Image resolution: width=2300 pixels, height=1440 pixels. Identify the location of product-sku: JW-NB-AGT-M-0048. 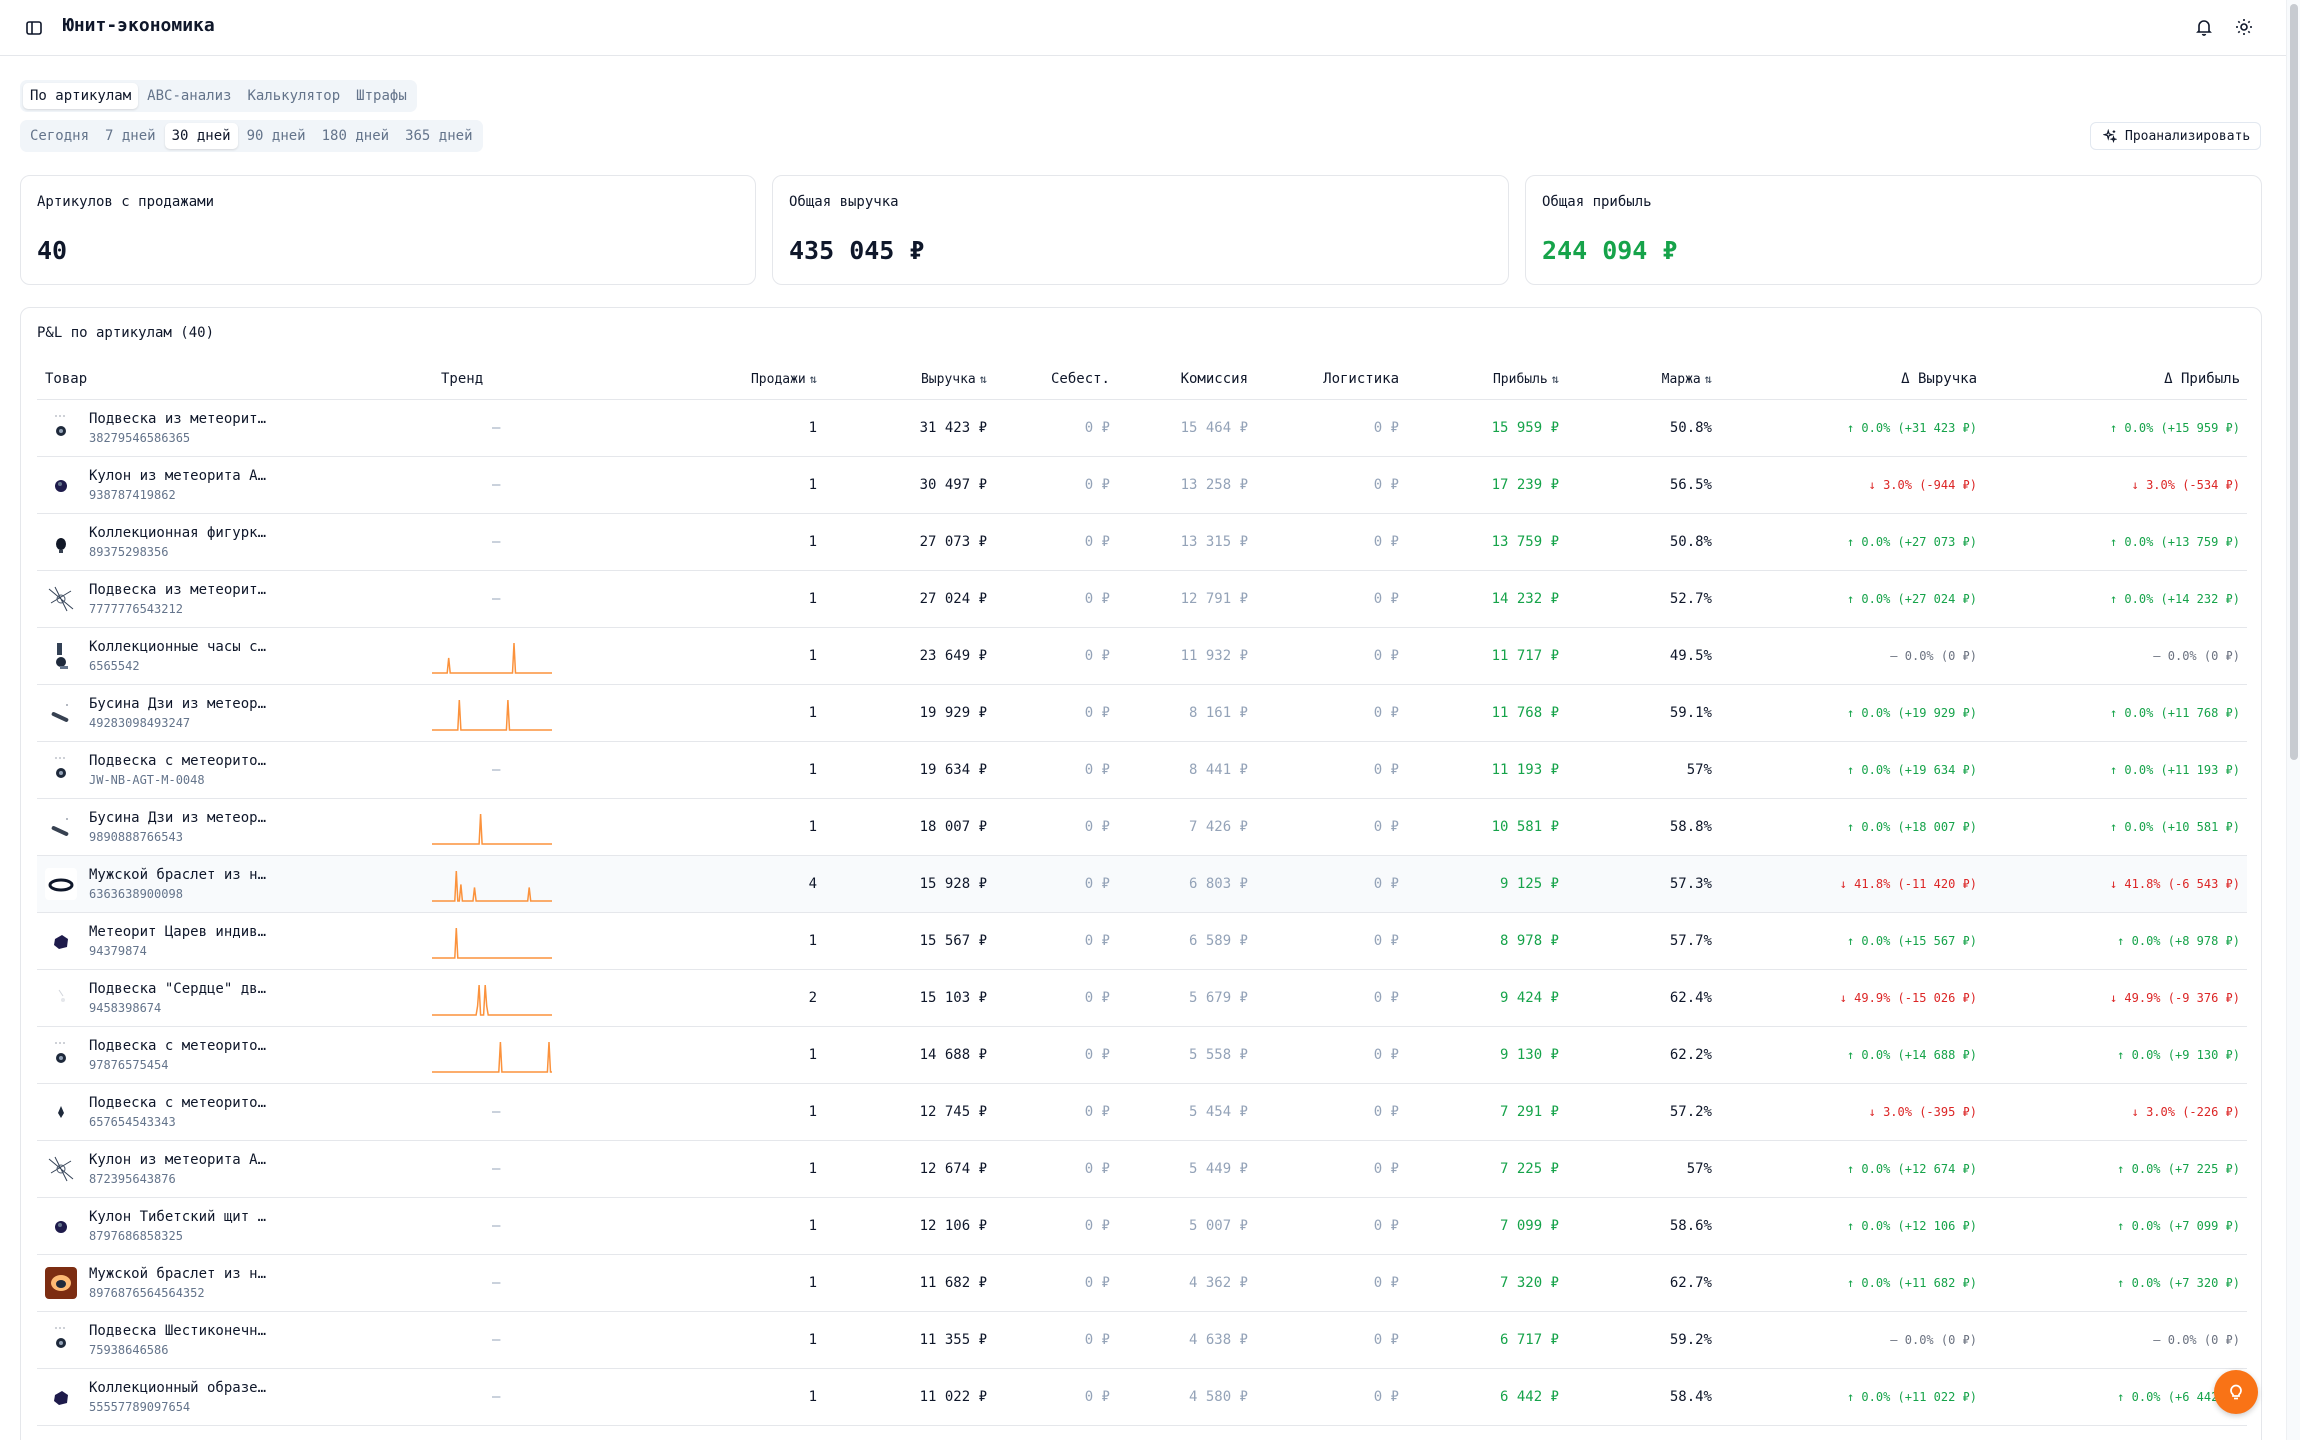
(147, 780).